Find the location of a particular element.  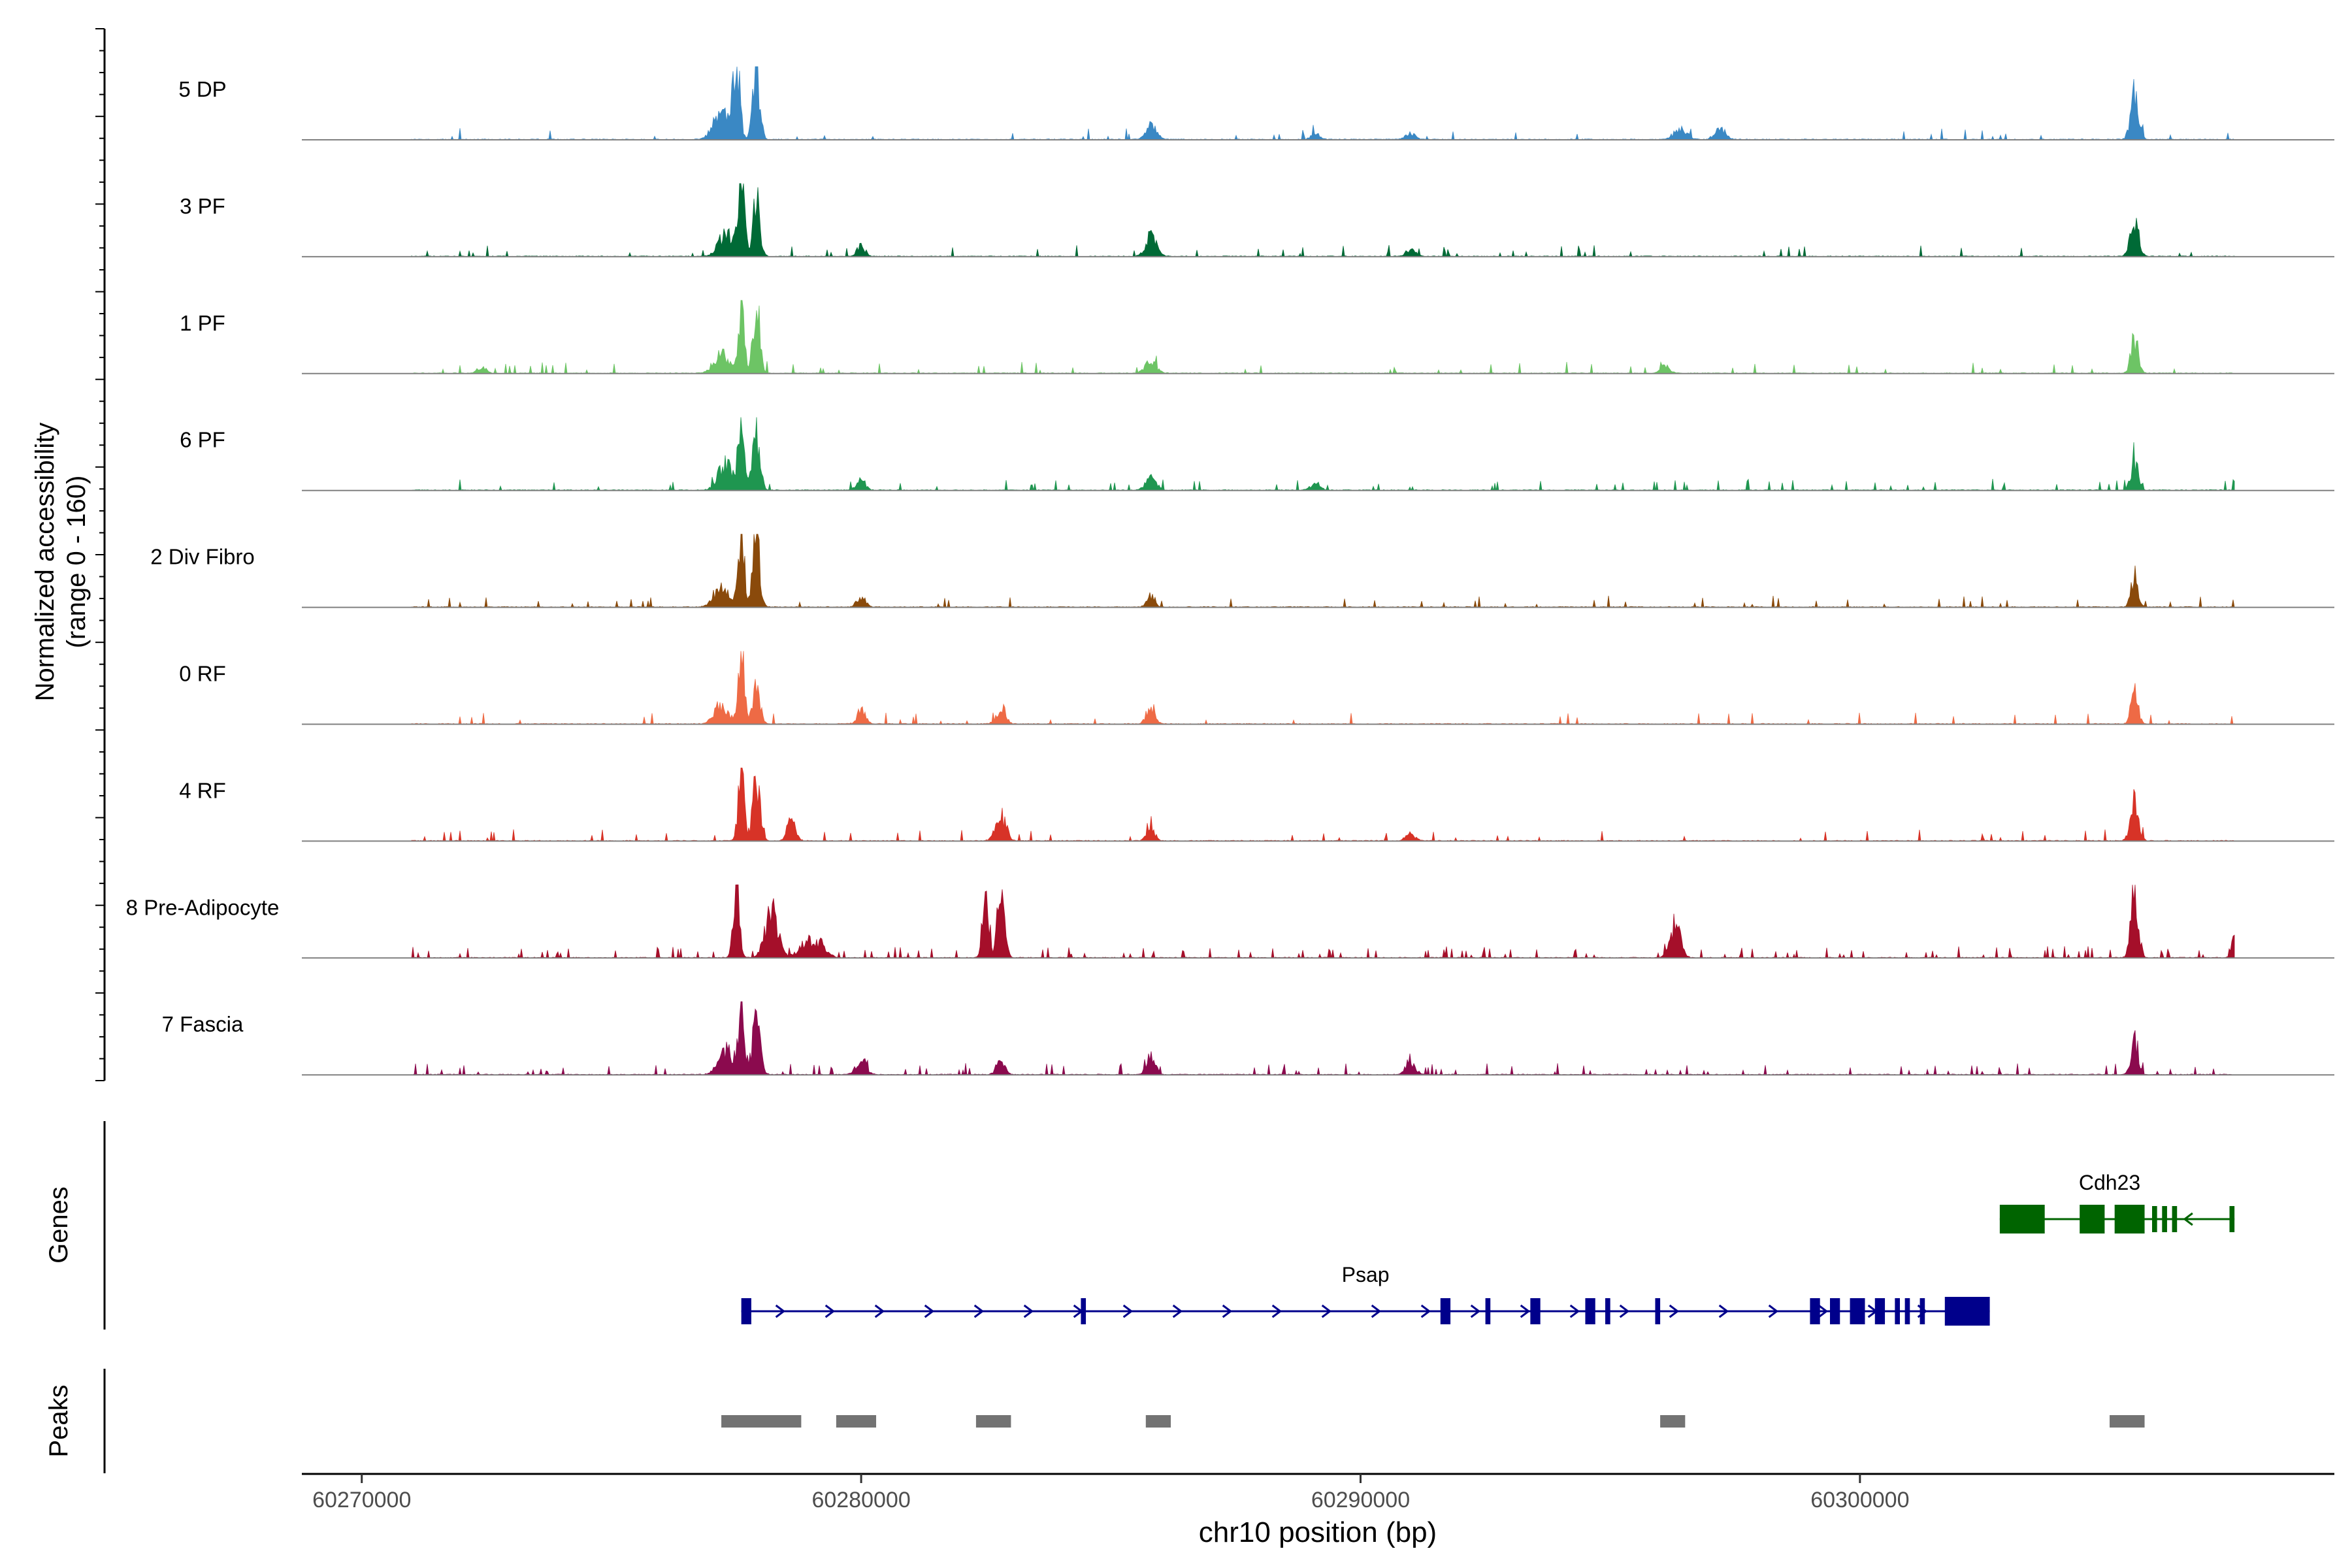

y-axis-range-label: (range 0 - 160) is located at coordinates (76, 562).